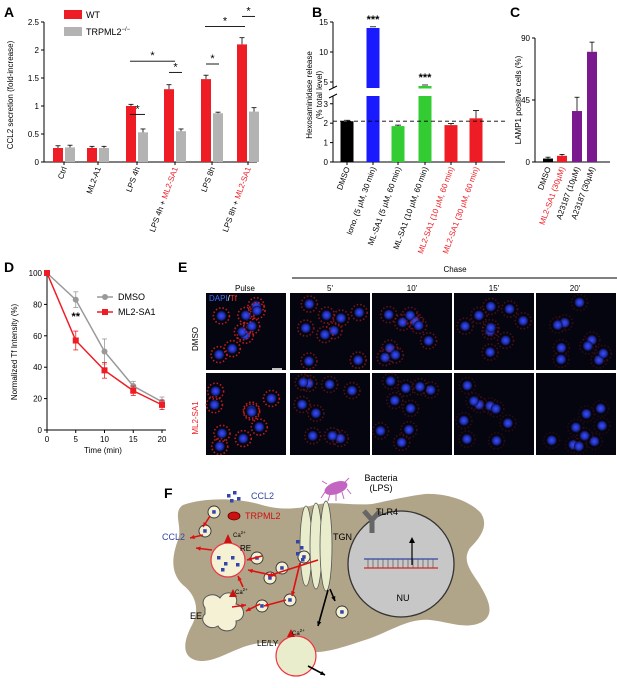 The image size is (617, 688). What do you see at coordinates (398, 144) in the screenshot?
I see `bar-b` at bounding box center [398, 144].